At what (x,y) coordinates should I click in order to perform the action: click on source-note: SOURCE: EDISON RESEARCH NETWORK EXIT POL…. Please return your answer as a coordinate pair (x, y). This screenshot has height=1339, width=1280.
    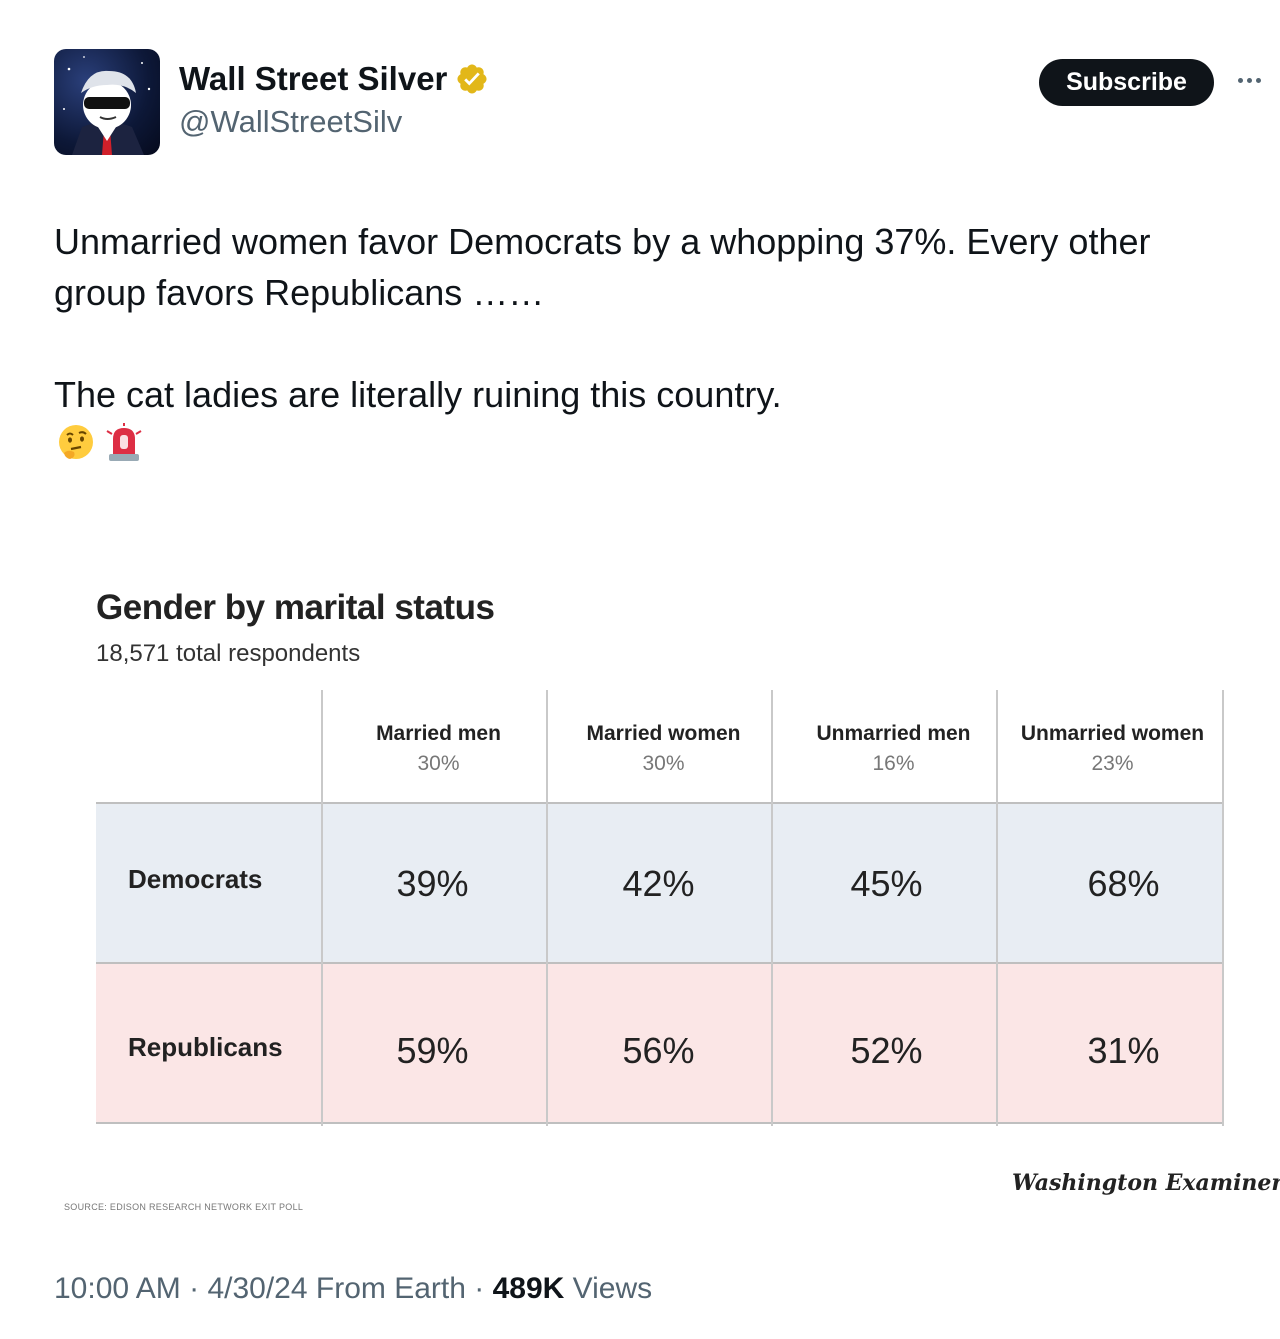
    Looking at the image, I should click on (184, 1207).